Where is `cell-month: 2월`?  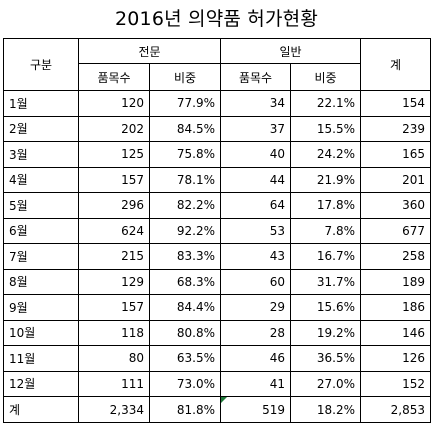 cell-month: 2월 is located at coordinates (41, 128).